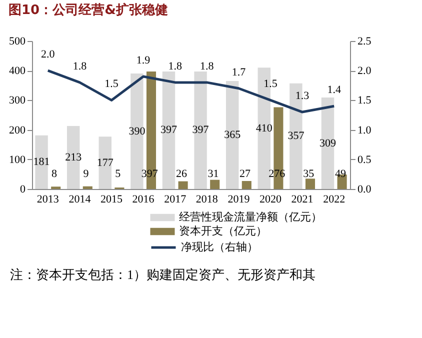  I want to click on text: 注：资本开支包括：1）购建固定资产、无形资产和其, so click(163, 274).